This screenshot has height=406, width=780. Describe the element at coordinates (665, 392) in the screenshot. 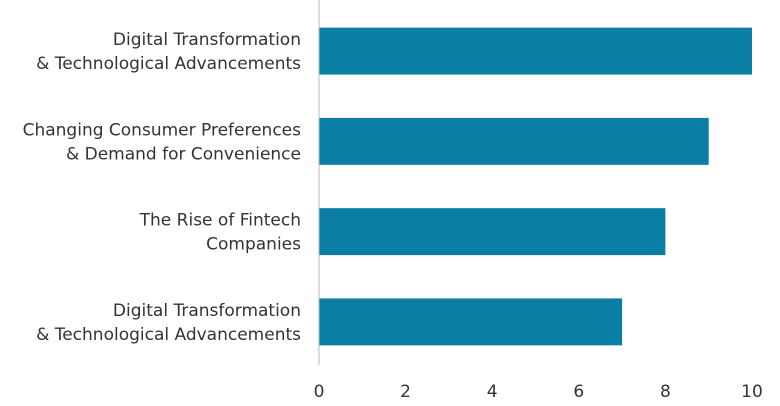

I see `x-tick-label-8: 8` at that location.